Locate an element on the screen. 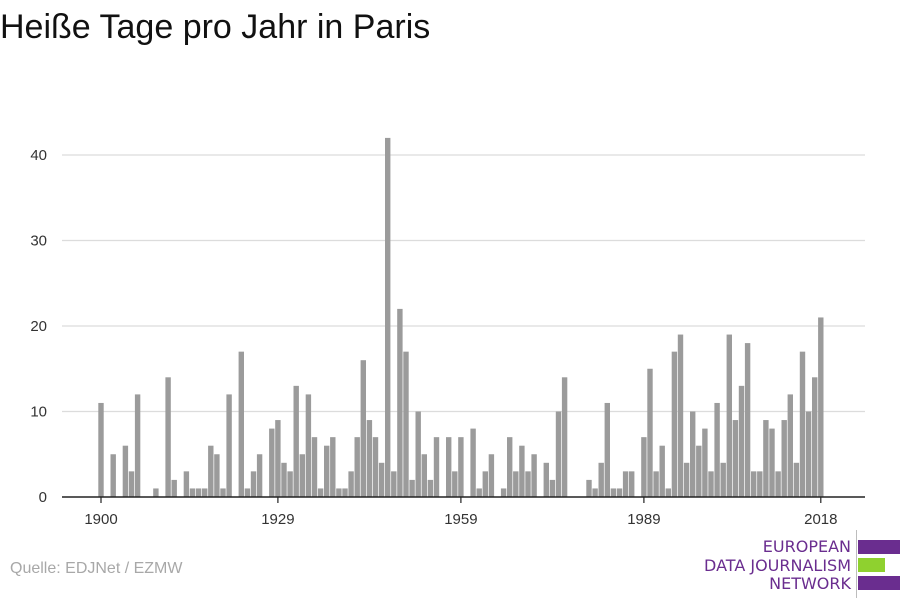 The height and width of the screenshot is (600, 900). x-tick-label-1989: 1989 is located at coordinates (643, 519).